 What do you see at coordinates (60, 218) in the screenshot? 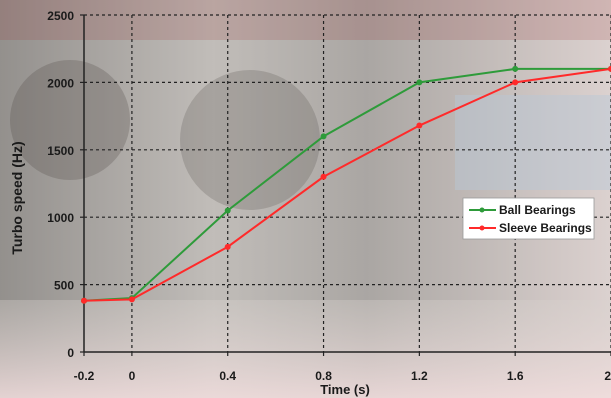
I see `y-tick-label: 1000` at bounding box center [60, 218].